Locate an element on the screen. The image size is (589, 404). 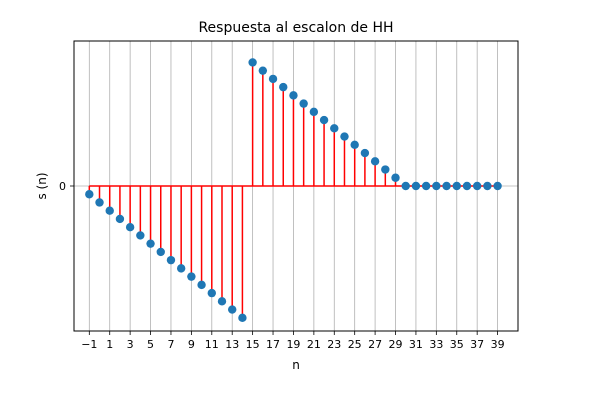
x-tick-label: 15 is located at coordinates (253, 344).